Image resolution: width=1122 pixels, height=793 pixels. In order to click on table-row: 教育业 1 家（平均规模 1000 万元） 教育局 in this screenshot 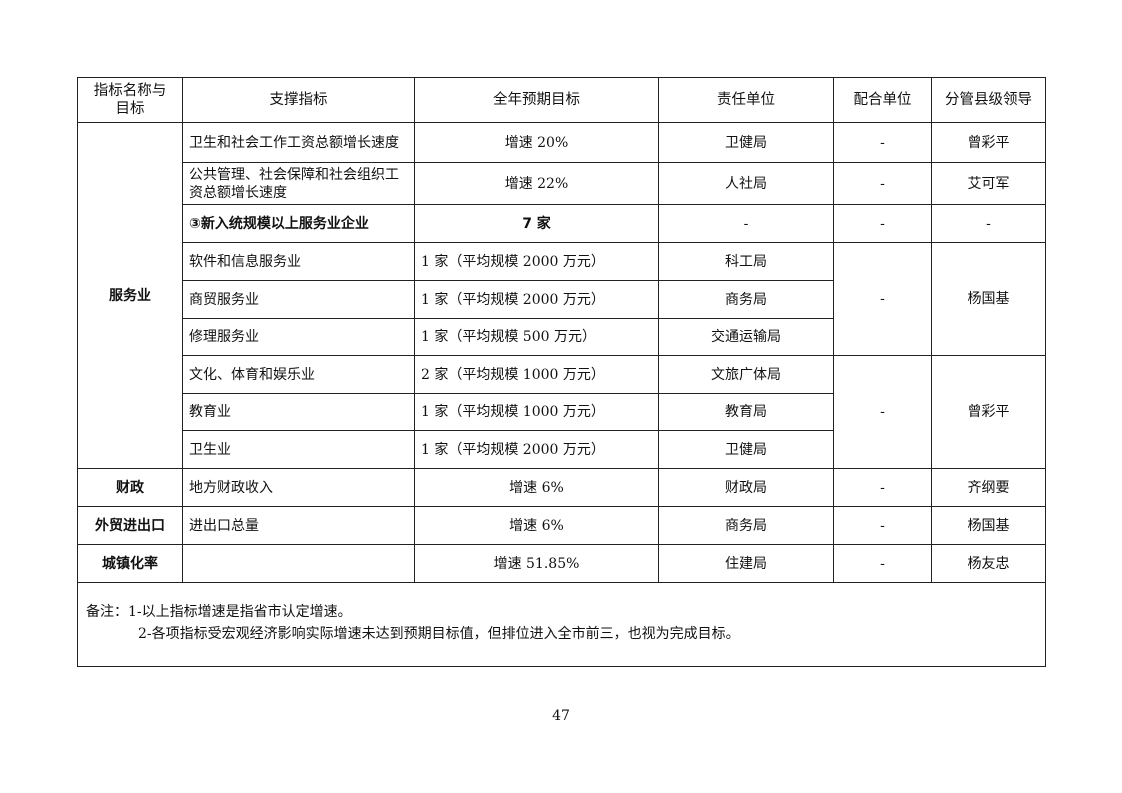, I will do `click(562, 412)`.